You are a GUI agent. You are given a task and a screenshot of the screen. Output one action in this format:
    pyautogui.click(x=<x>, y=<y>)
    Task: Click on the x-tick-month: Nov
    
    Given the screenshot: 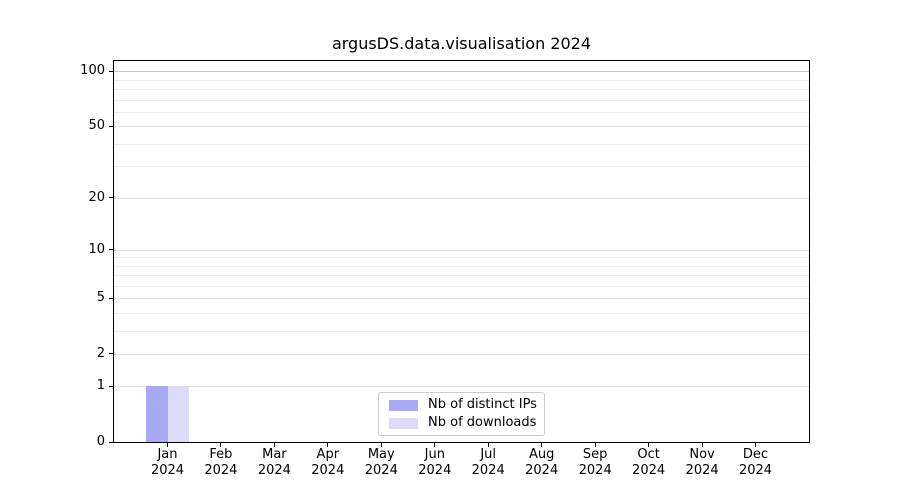 What is the action you would take?
    pyautogui.click(x=702, y=454)
    